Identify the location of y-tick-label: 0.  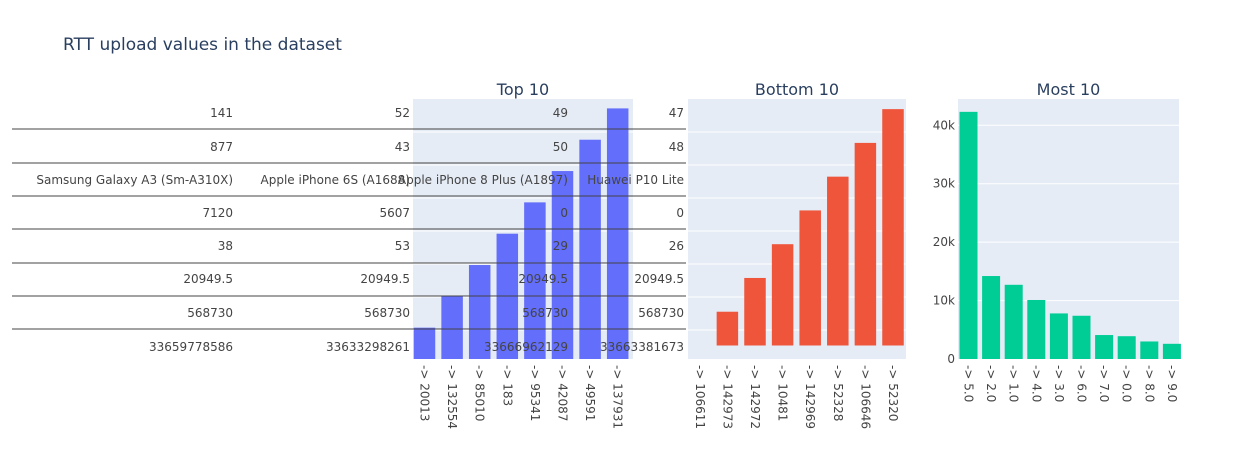
(951, 359).